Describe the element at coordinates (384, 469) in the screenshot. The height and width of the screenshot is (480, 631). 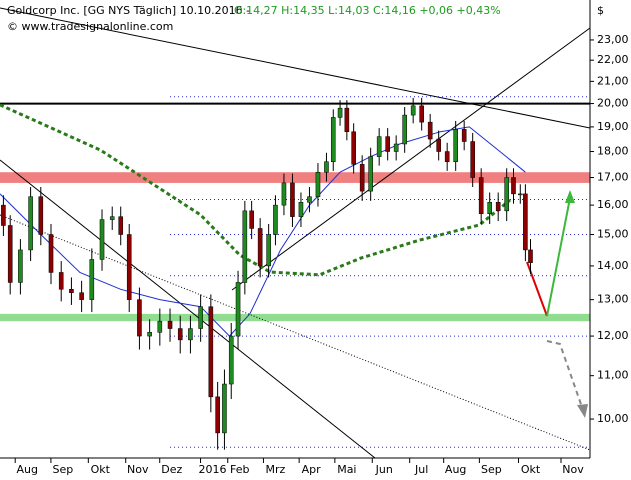
I see `x-tick-label: Jun` at that location.